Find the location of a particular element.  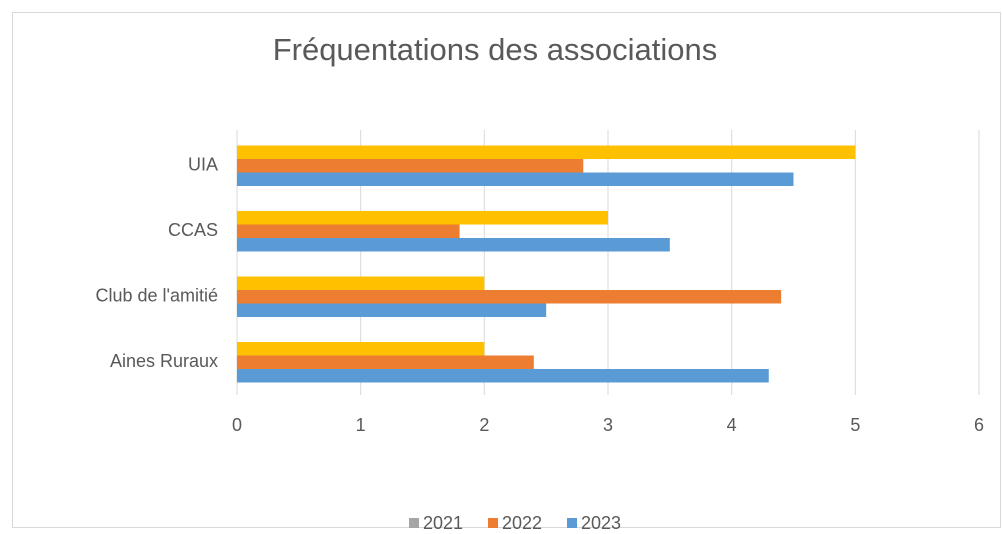

y-tick-label: Club de l'amitié is located at coordinates (157, 296).